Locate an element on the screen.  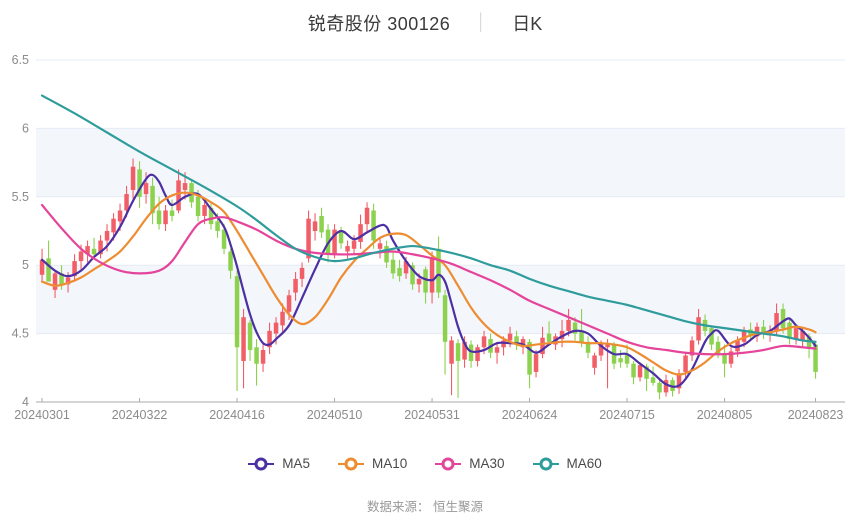
svg-text: 20240805 is located at coordinates (725, 415).